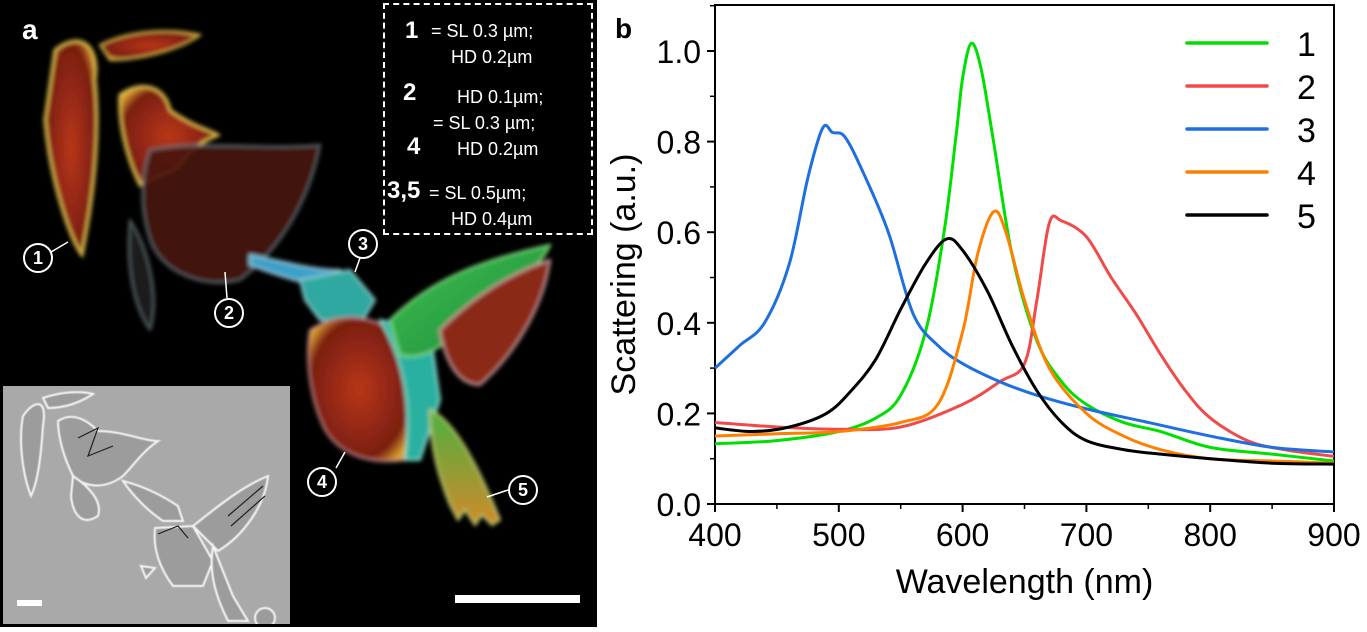  I want to click on callout-5: 5, so click(523, 490).